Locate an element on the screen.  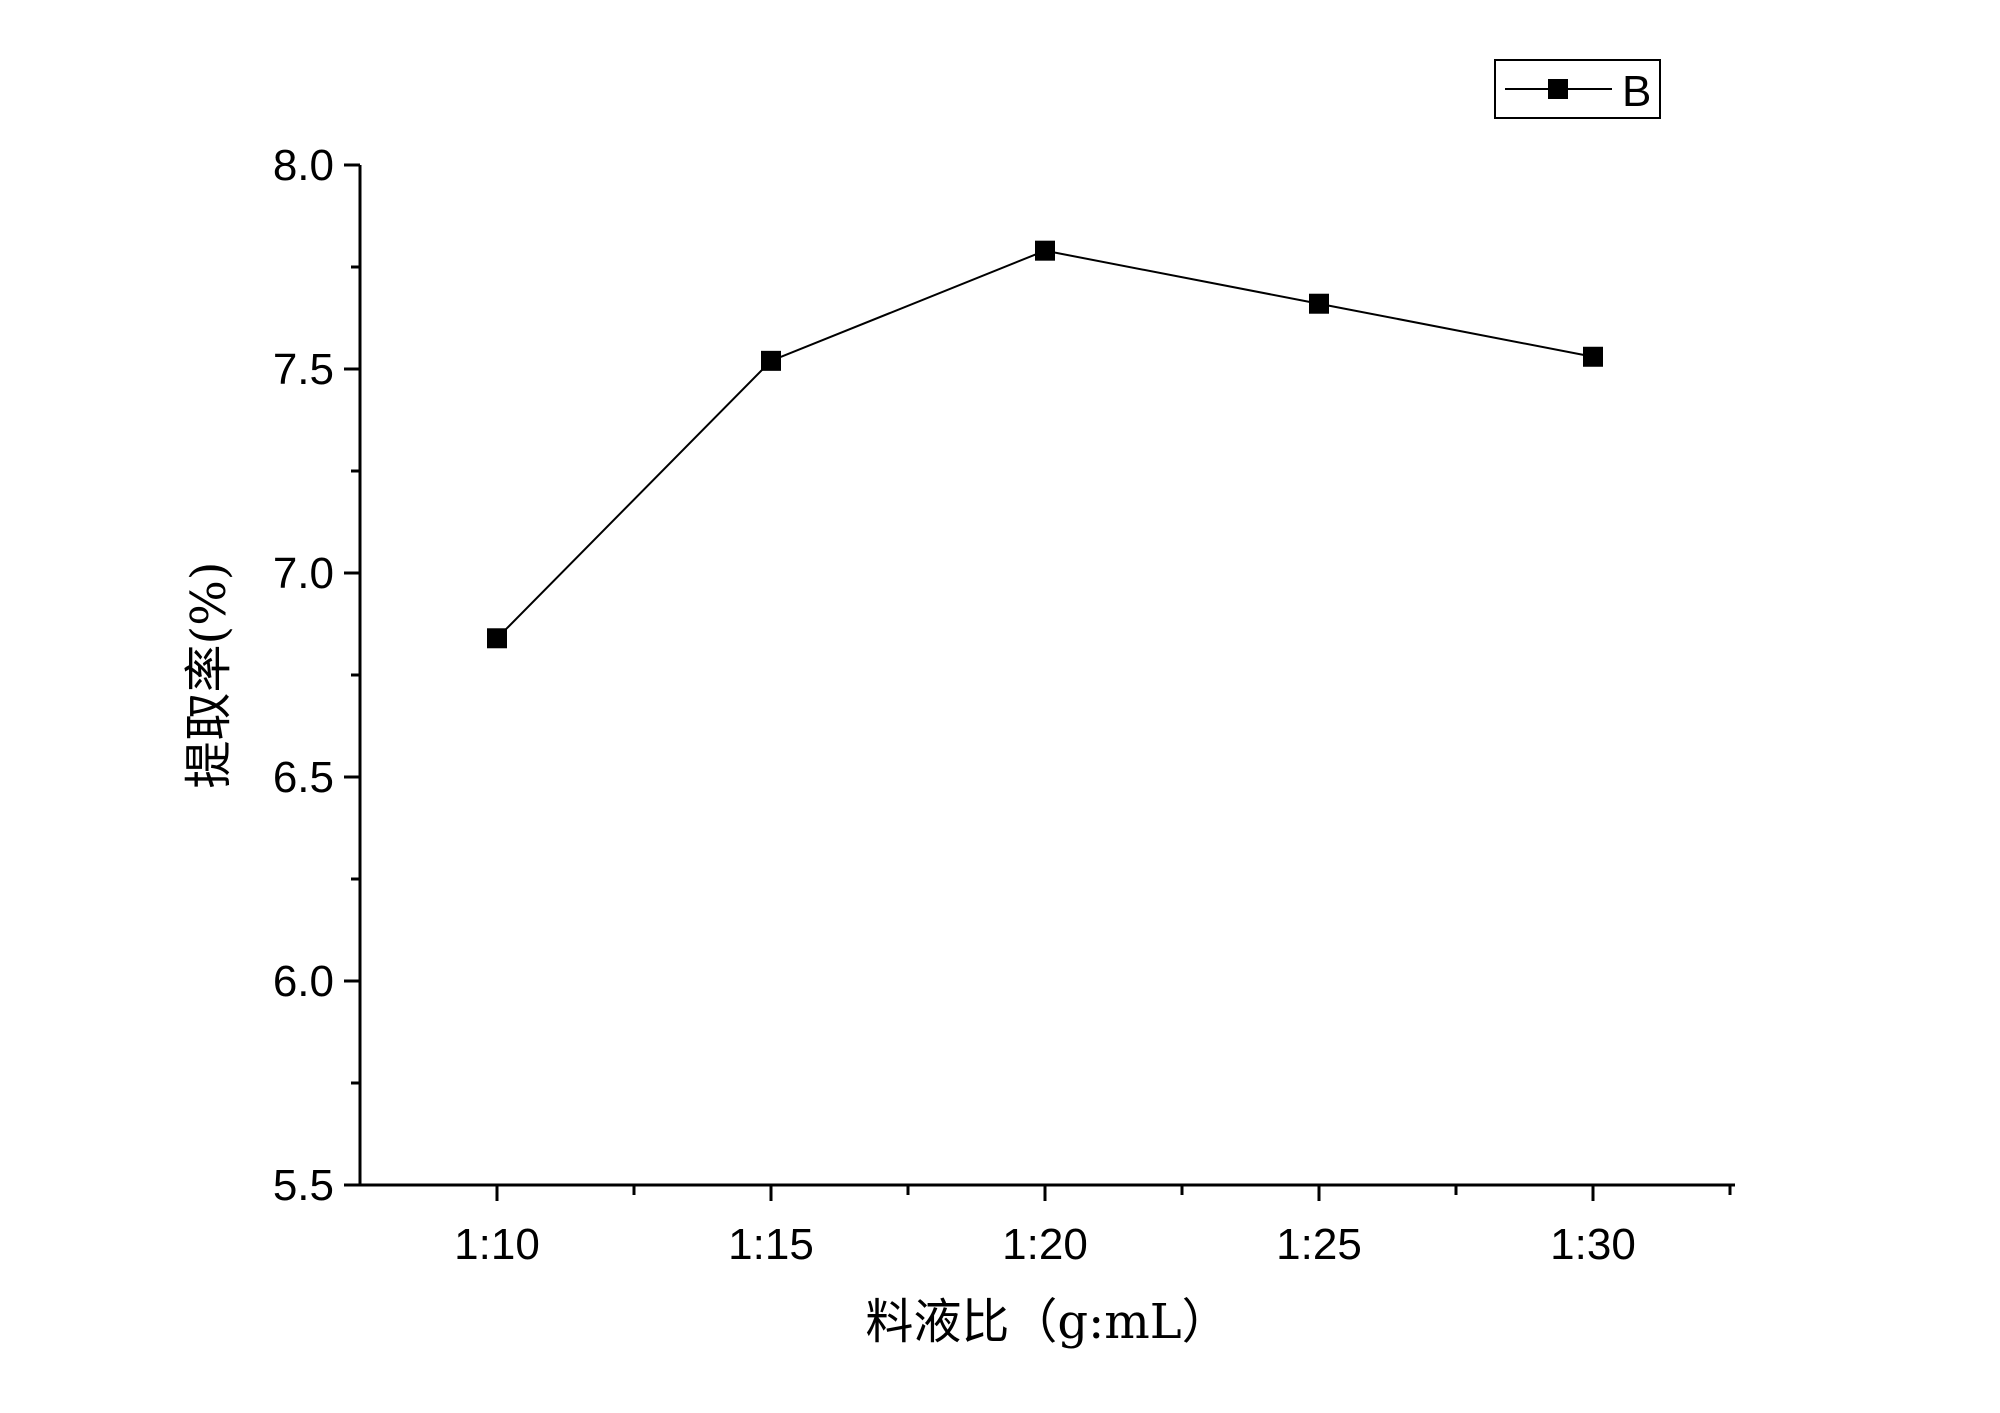
x-axis-title: 料液比（g:mL） is located at coordinates (1047, 1322).